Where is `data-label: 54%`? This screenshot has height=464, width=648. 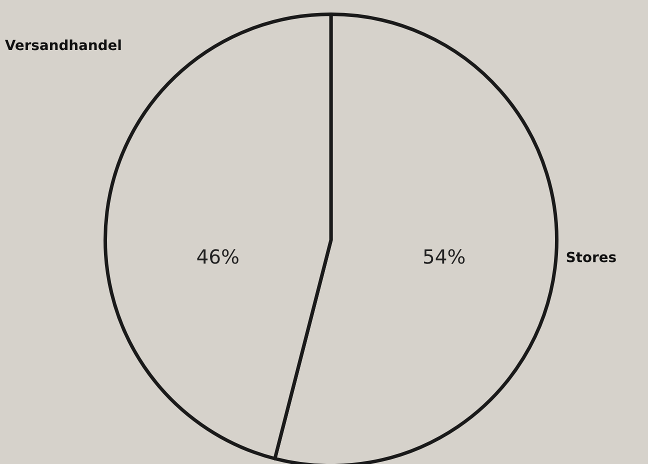
data-label: 54% is located at coordinates (444, 256).